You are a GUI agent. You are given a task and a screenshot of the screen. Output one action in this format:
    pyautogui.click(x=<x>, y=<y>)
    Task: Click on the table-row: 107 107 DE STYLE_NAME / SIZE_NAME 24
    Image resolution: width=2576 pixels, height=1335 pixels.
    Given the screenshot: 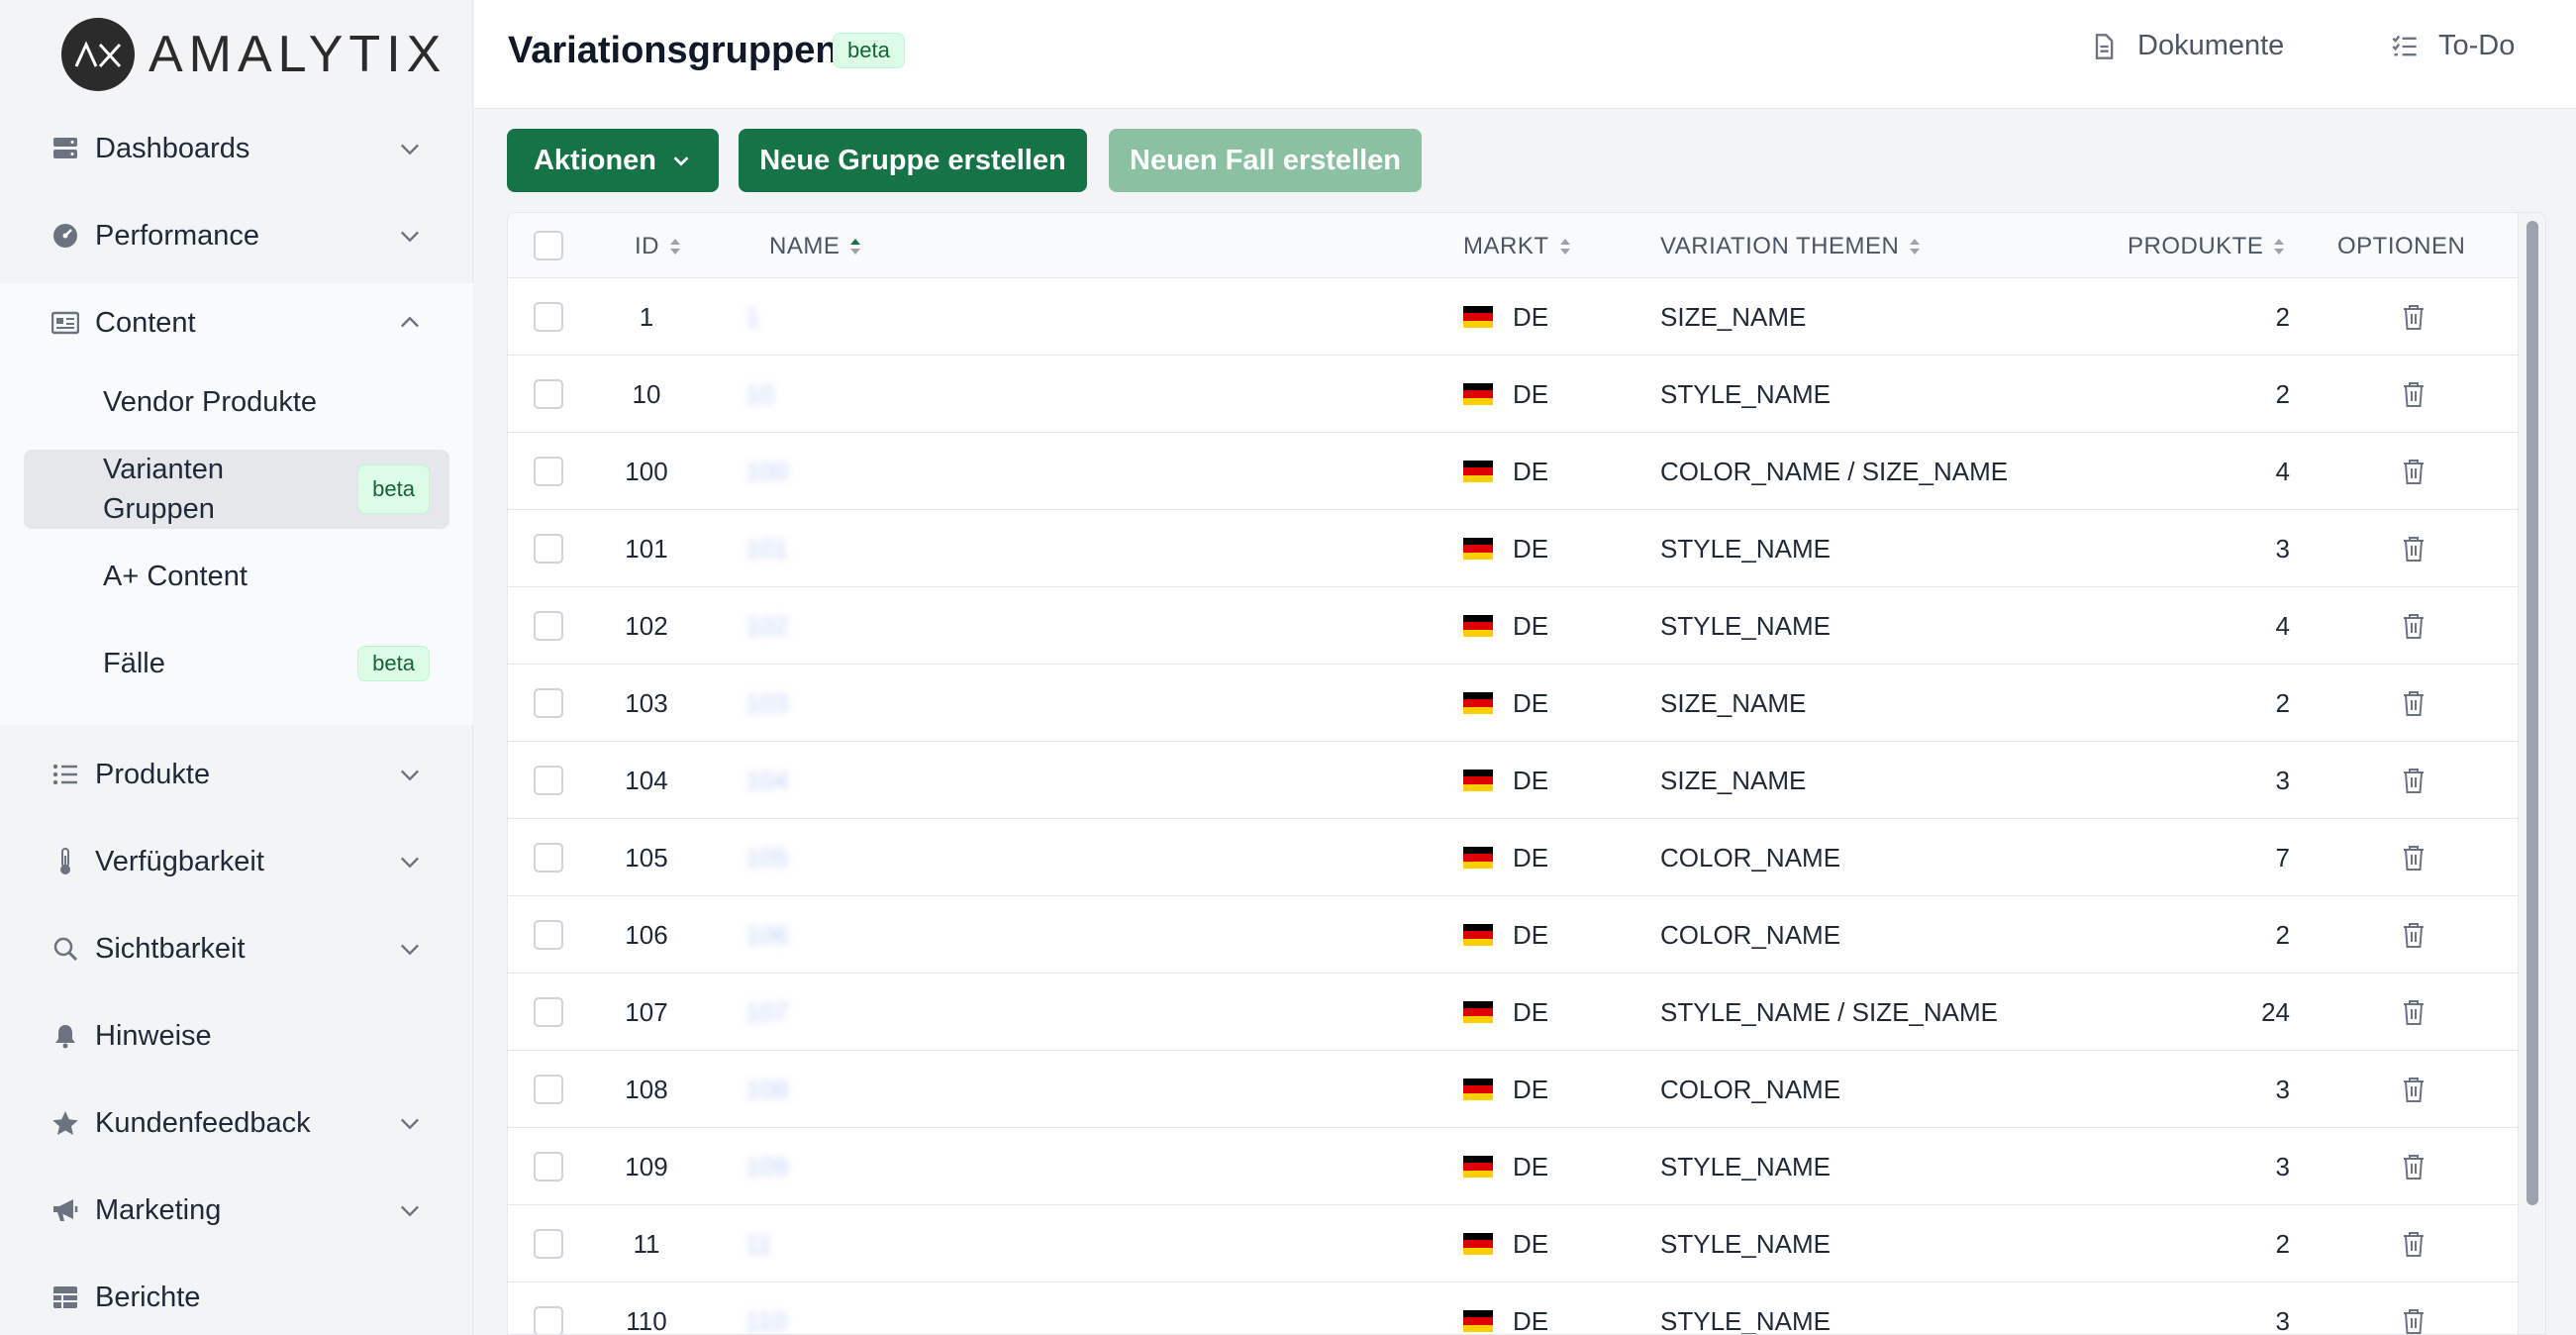 What is the action you would take?
    pyautogui.click(x=1513, y=1012)
    